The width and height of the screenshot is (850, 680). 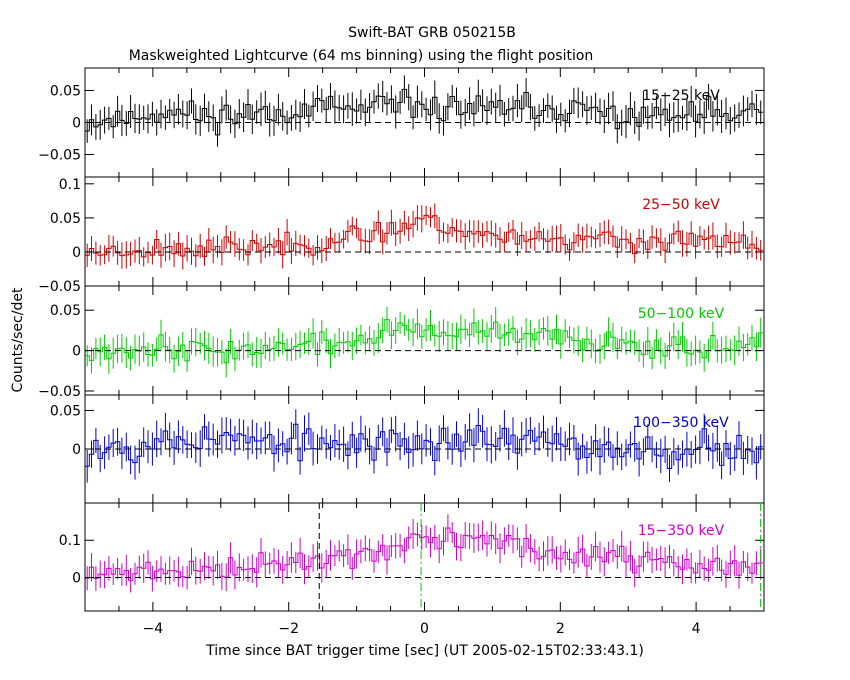 I want to click on panel-5: 0 0.1 15−350 keV, so click(x=412, y=557).